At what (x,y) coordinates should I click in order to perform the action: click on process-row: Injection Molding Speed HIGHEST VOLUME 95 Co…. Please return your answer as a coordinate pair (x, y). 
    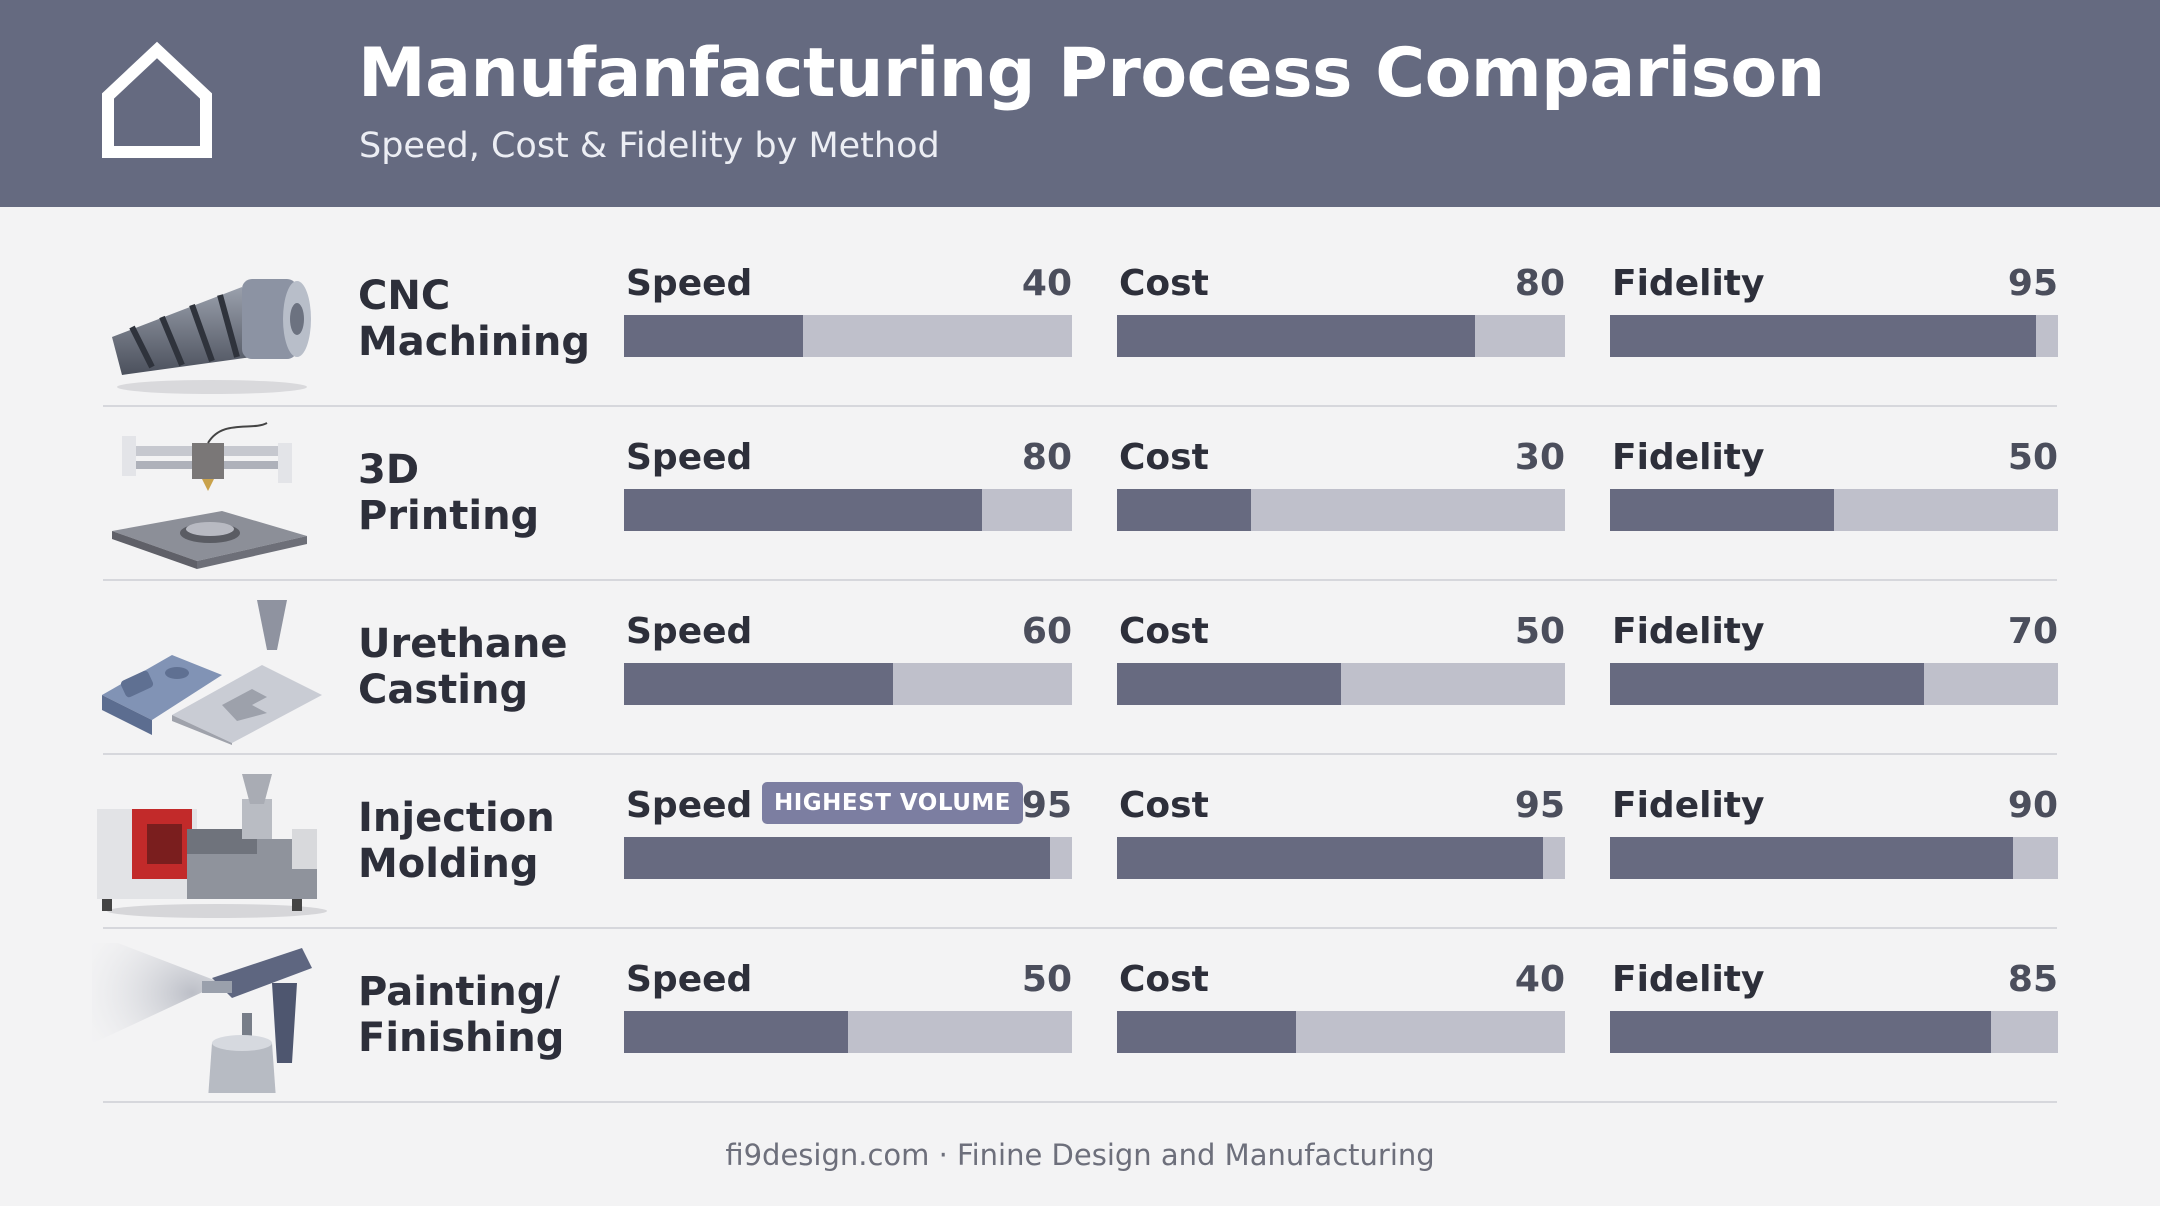
    Looking at the image, I should click on (1080, 842).